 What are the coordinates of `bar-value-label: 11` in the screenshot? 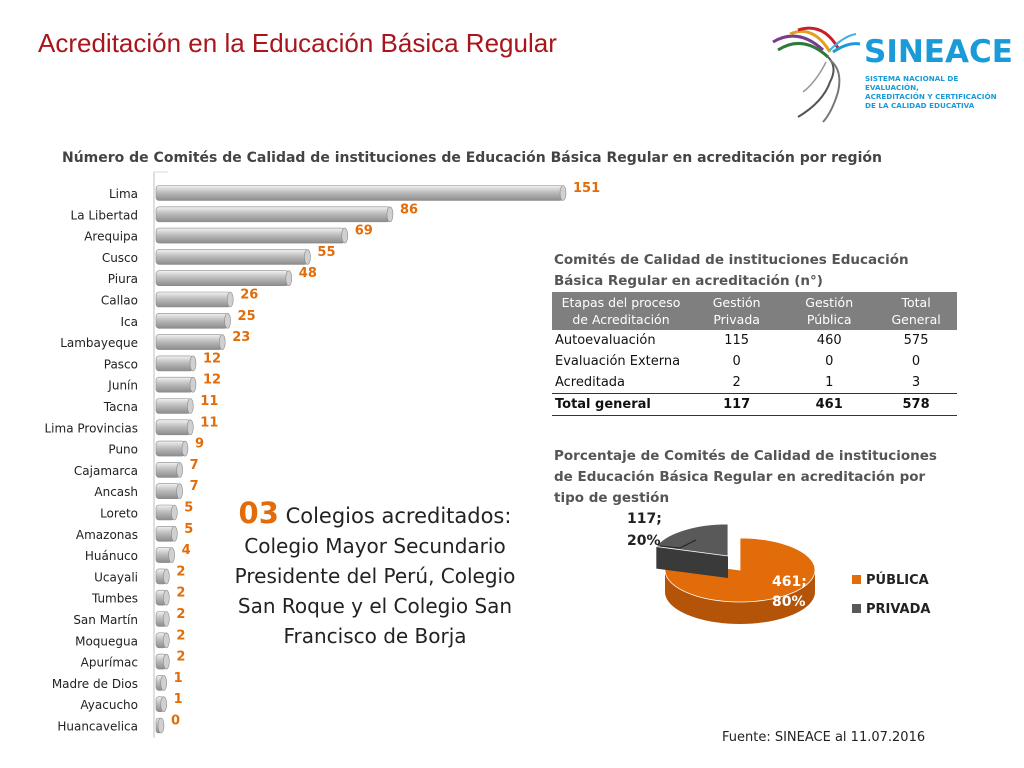 It's located at (209, 422).